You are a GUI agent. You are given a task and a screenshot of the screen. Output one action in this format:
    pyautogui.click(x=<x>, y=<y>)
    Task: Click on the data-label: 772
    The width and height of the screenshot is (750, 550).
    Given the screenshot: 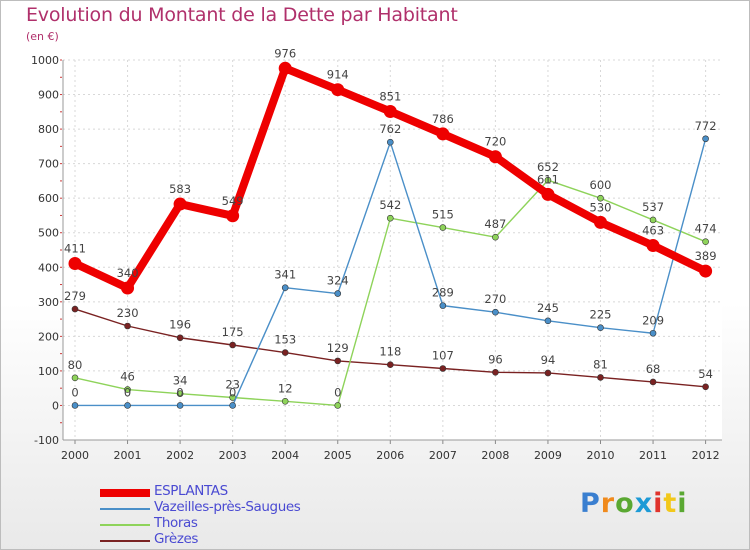 What is the action you would take?
    pyautogui.click(x=706, y=126)
    